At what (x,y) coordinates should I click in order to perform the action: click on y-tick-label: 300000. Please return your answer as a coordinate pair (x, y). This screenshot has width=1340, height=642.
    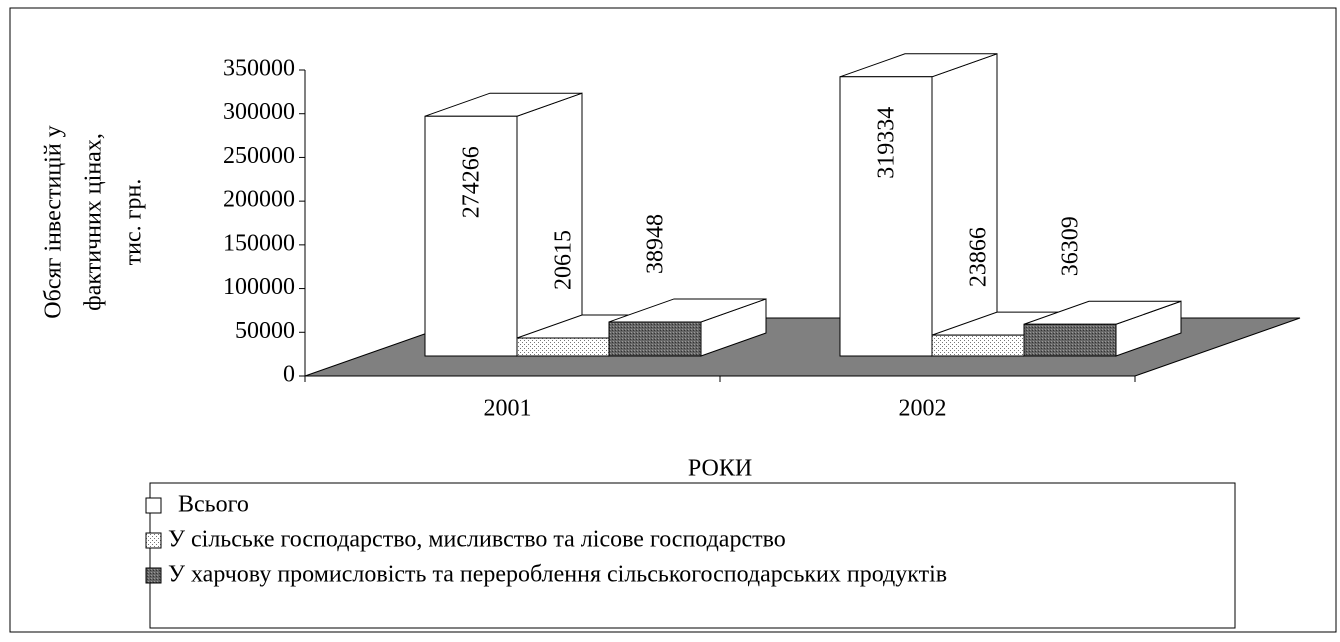
    Looking at the image, I should click on (259, 112).